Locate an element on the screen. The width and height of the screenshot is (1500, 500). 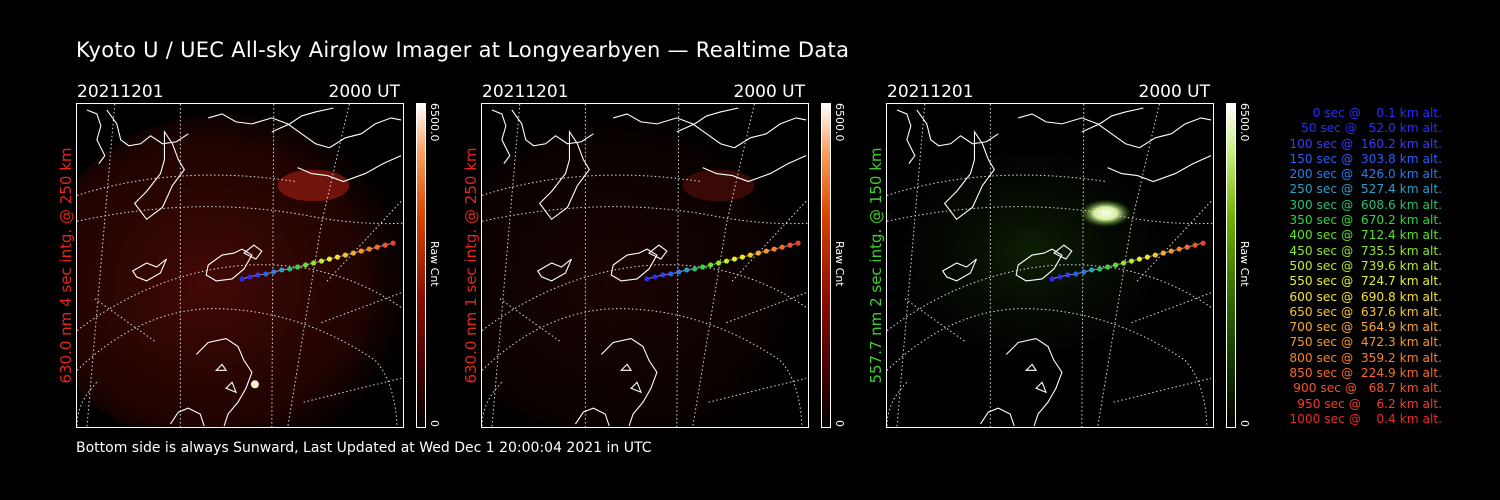
trajectory-legend-row: 850 sec @ 224.9 km alt. is located at coordinates (1363, 373).